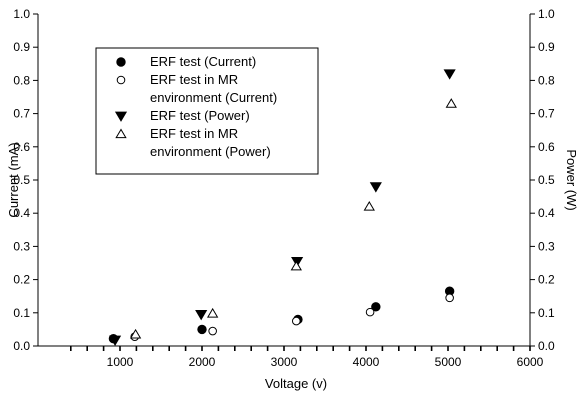 The height and width of the screenshot is (396, 577). What do you see at coordinates (203, 61) in the screenshot?
I see `legend-entry-text: ERF test (Current)` at bounding box center [203, 61].